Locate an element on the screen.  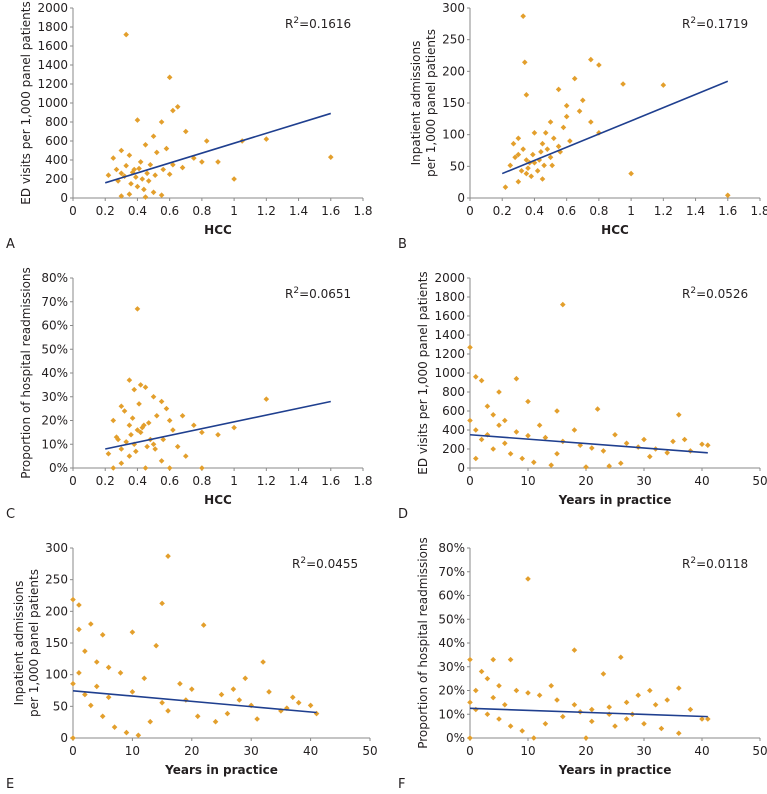
y-tick-label: 10% is located at coordinates (54, 444).